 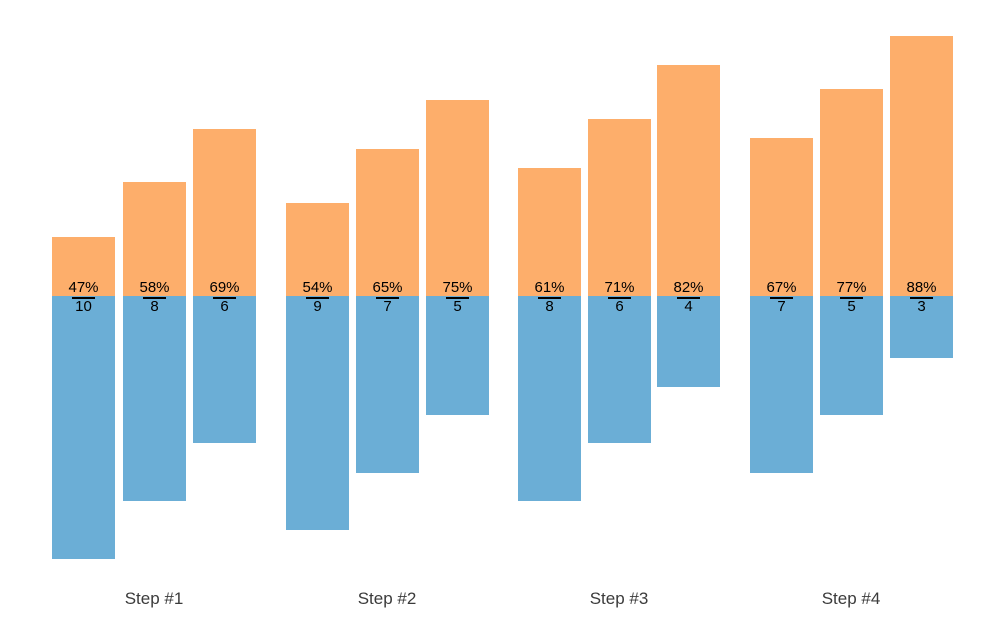 I want to click on fraction-numerator: 69%, so click(x=224, y=287).